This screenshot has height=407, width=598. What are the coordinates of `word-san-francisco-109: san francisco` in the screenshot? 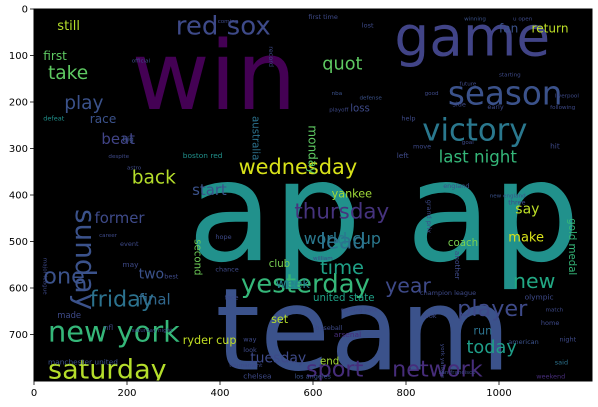 It's located at (458, 373).